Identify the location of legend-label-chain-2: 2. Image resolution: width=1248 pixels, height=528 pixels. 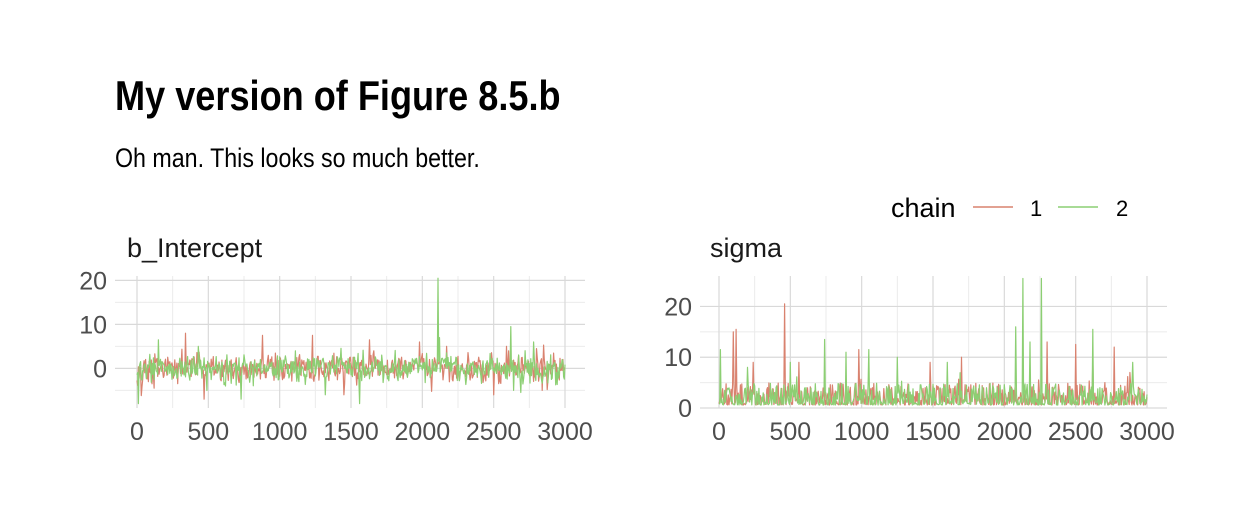
(1122, 208).